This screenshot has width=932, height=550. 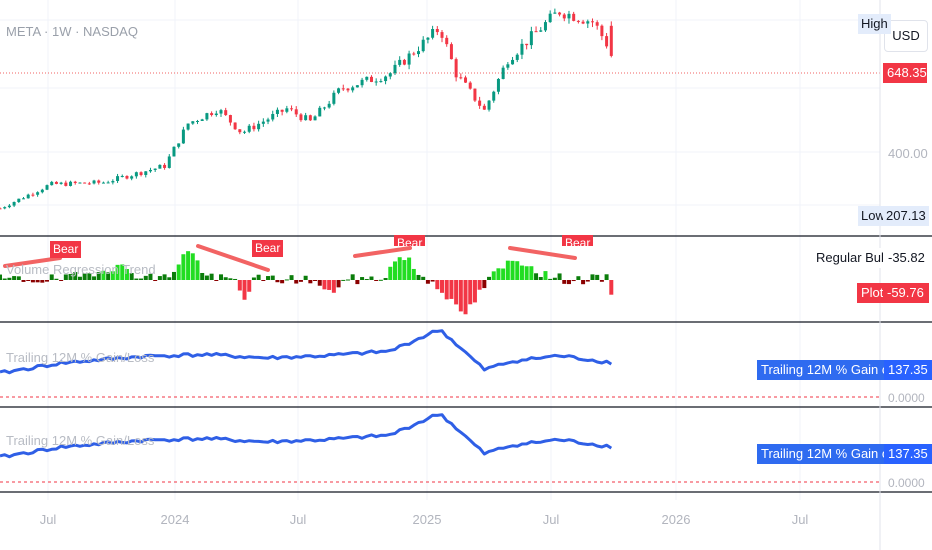 What do you see at coordinates (908, 454) in the screenshot?
I see `trailing-gain-value-2: 137.35` at bounding box center [908, 454].